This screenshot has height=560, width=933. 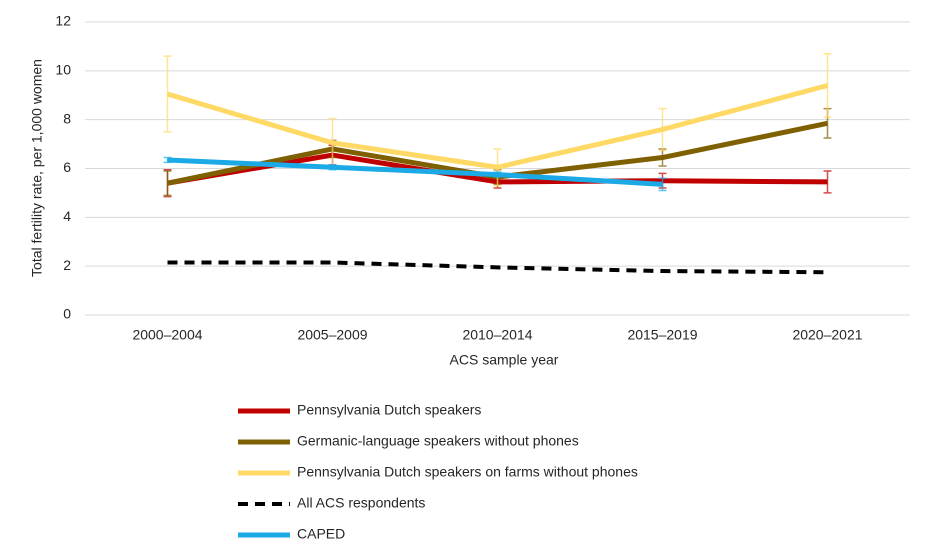 I want to click on x-tick-label: 2015–2019, so click(x=662, y=335).